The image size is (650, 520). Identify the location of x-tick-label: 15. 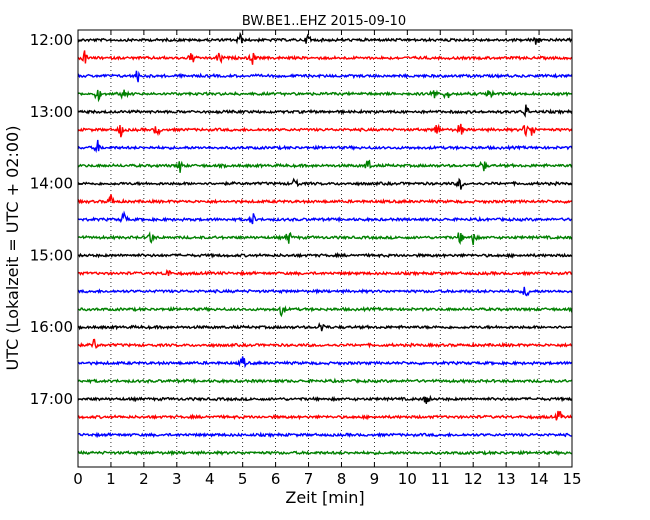
(571, 479).